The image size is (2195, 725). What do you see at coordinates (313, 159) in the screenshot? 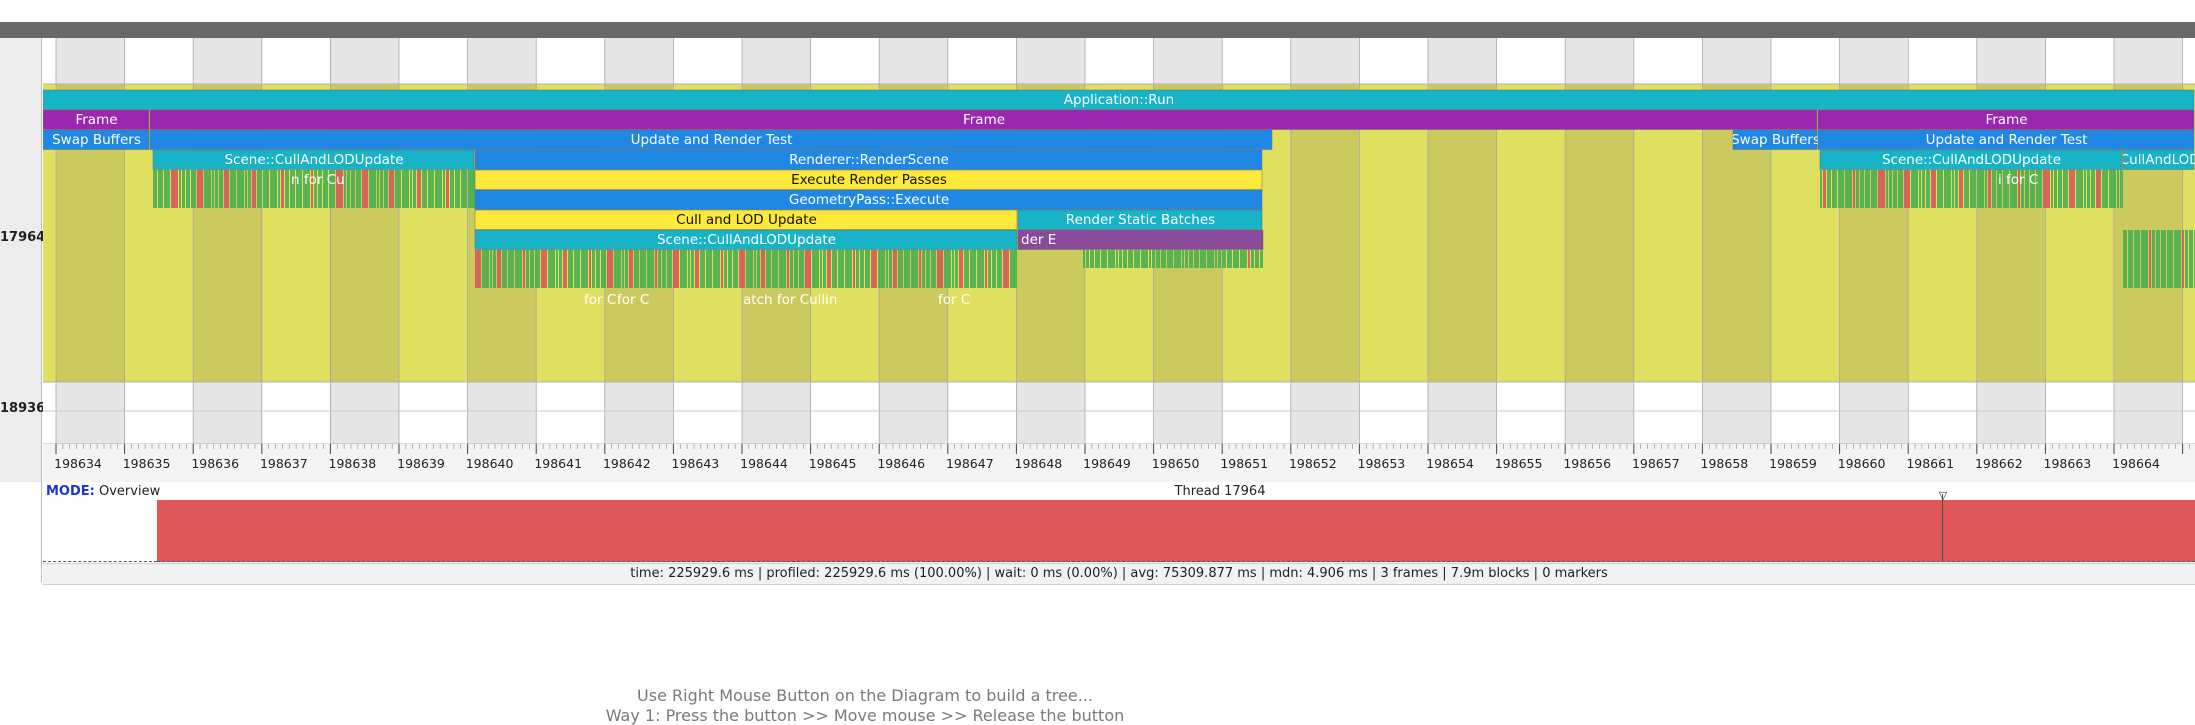
I see `block-scene-cull-1: Scene::CullAndLODUpdate` at bounding box center [313, 159].